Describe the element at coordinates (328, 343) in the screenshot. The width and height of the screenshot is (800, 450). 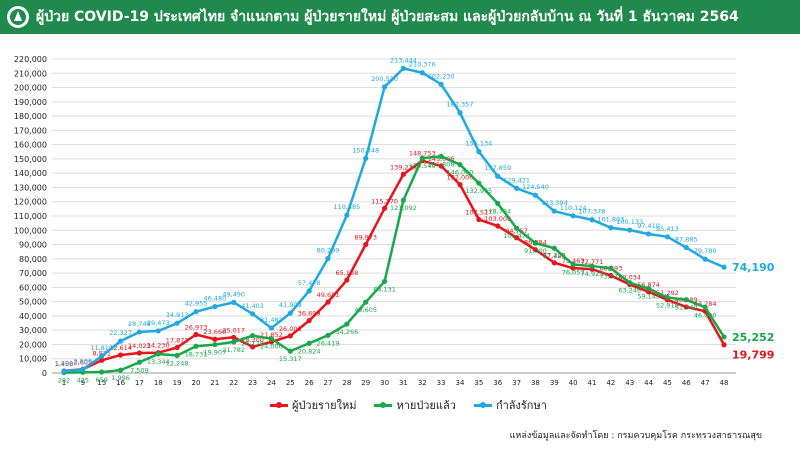
I see `data-label-1: 26,419` at that location.